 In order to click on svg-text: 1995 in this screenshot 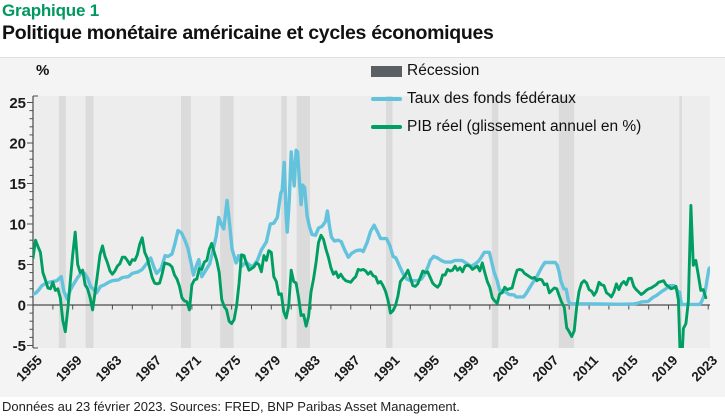, I will do `click(426, 368)`.